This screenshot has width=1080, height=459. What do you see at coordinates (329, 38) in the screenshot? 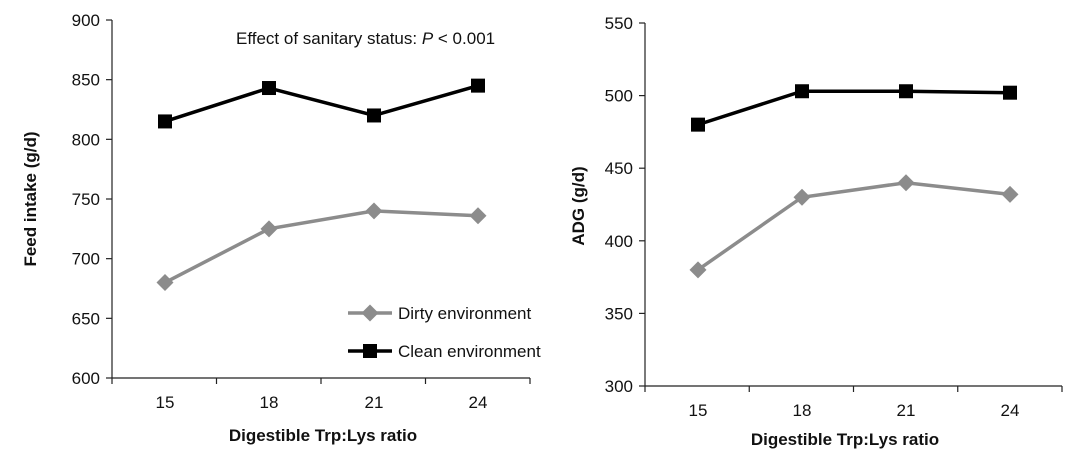
I see `annotation-prefix: Effect of sanitary status:` at bounding box center [329, 38].